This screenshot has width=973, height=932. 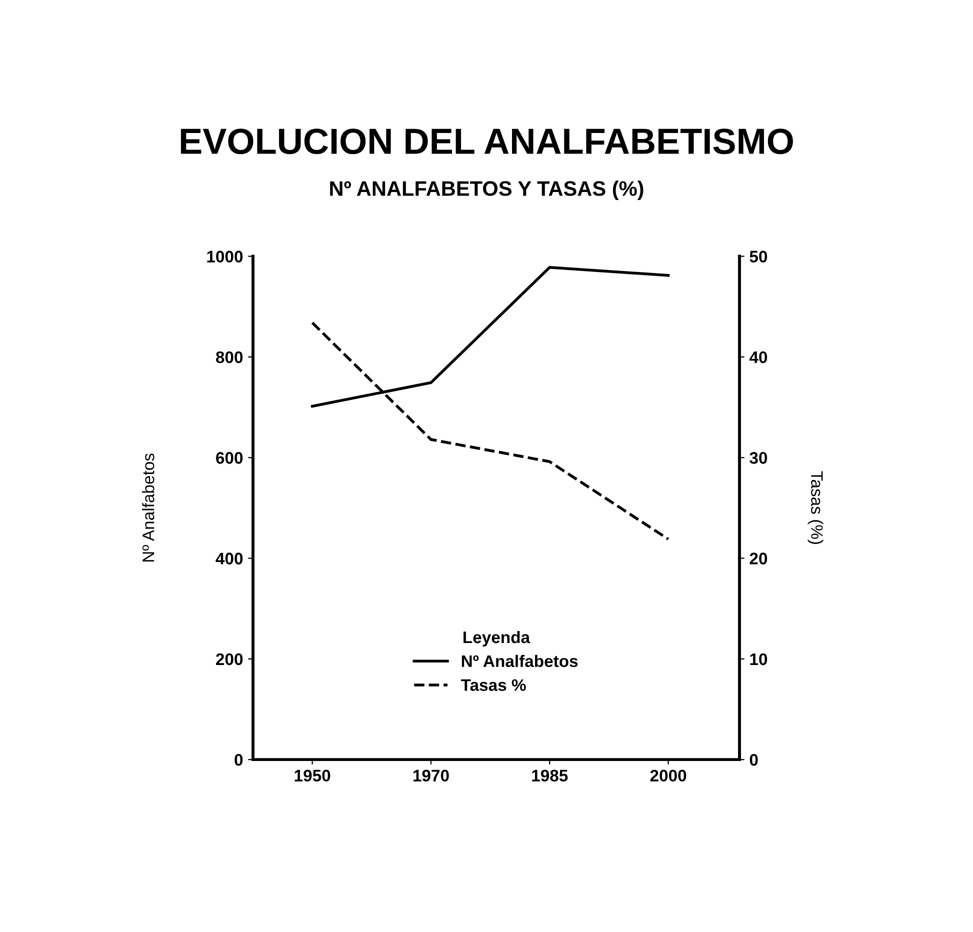 I want to click on legend-label: Tasas %, so click(x=493, y=685).